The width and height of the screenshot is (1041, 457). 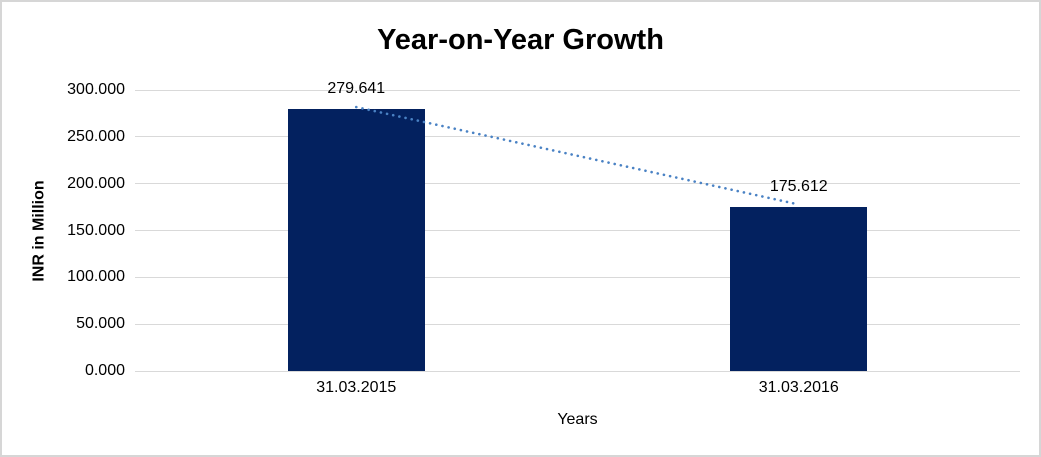 I want to click on y-tick-label: 50.000, so click(x=100, y=324).